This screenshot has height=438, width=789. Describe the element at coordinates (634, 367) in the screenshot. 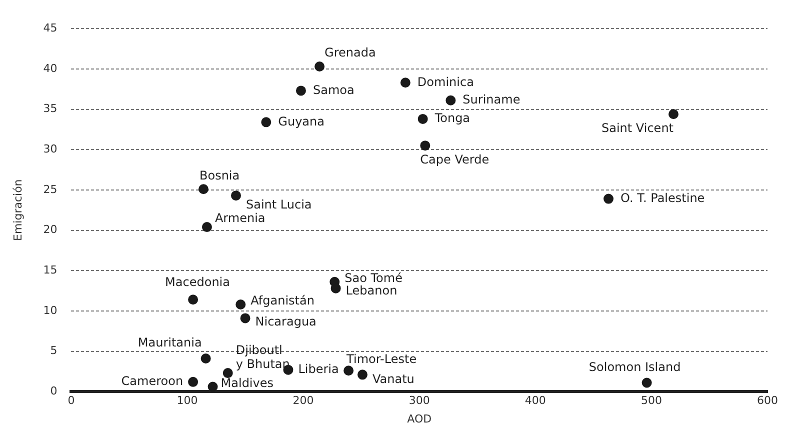

I see `annotation: Solomon Island` at that location.